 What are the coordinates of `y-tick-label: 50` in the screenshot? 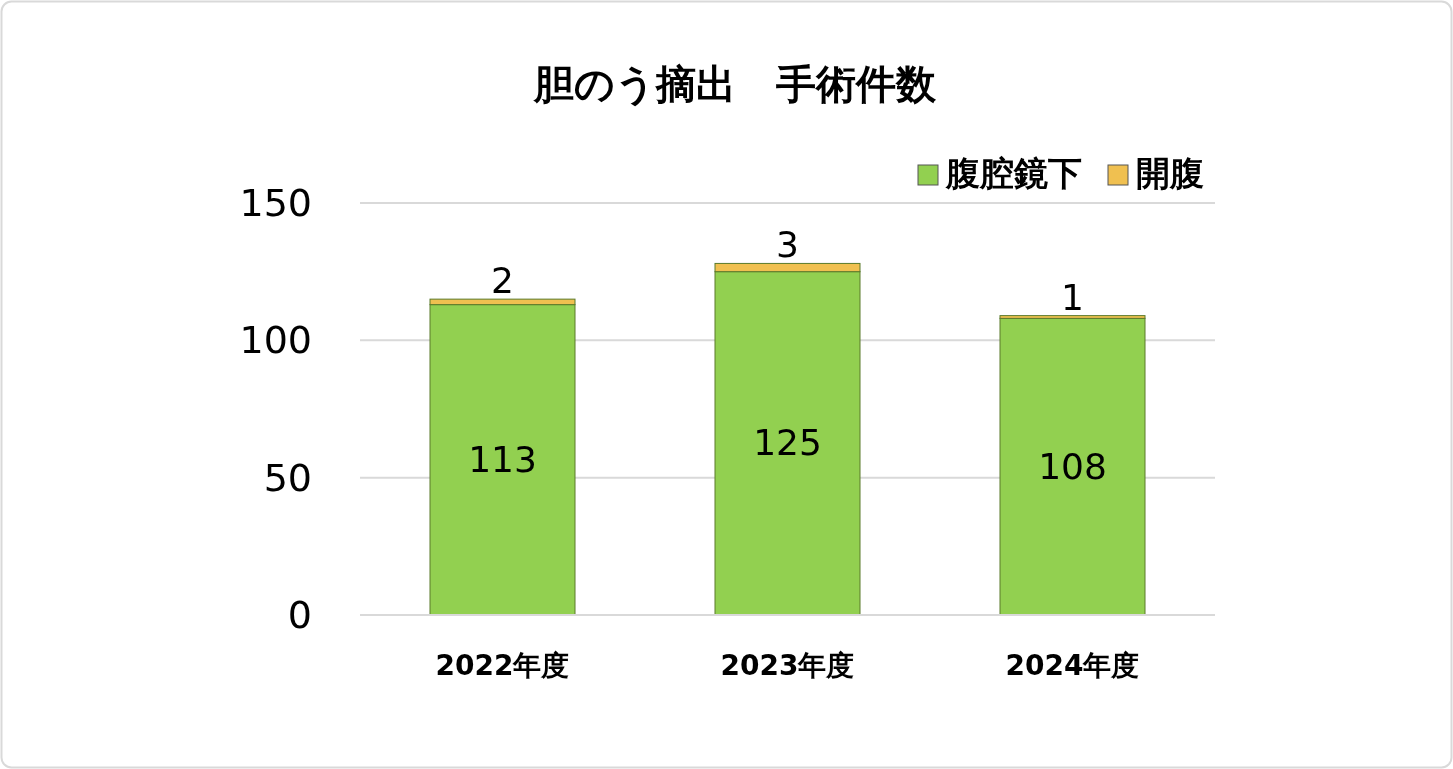 It's located at (287, 477).